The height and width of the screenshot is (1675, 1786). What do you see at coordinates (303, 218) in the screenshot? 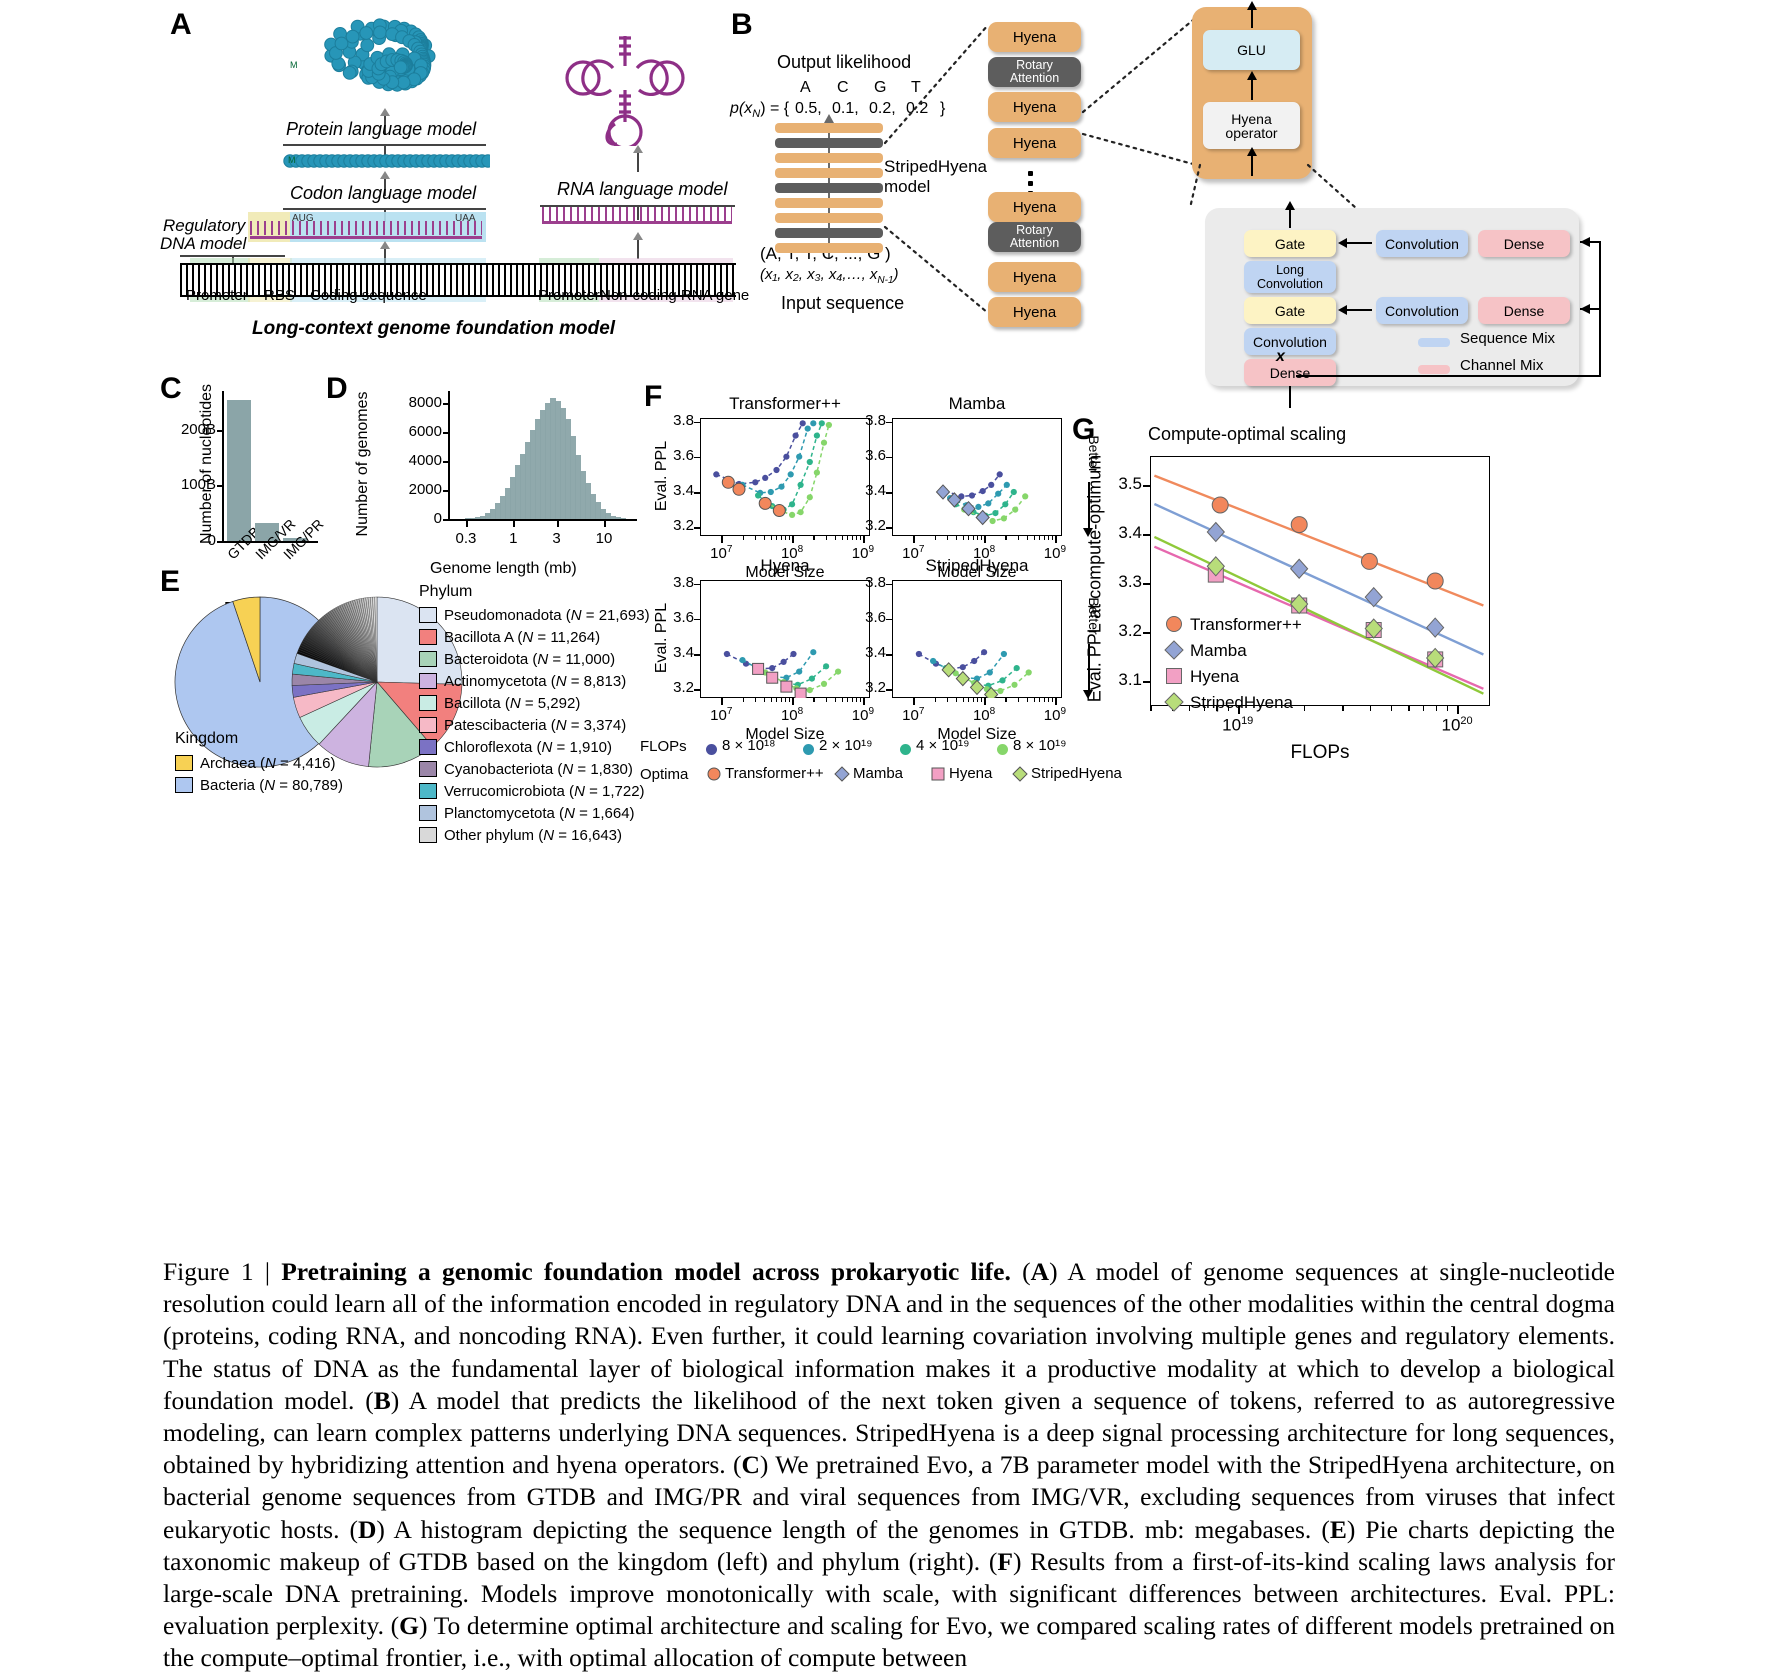
I see `start-codon-label: AUG` at bounding box center [303, 218].